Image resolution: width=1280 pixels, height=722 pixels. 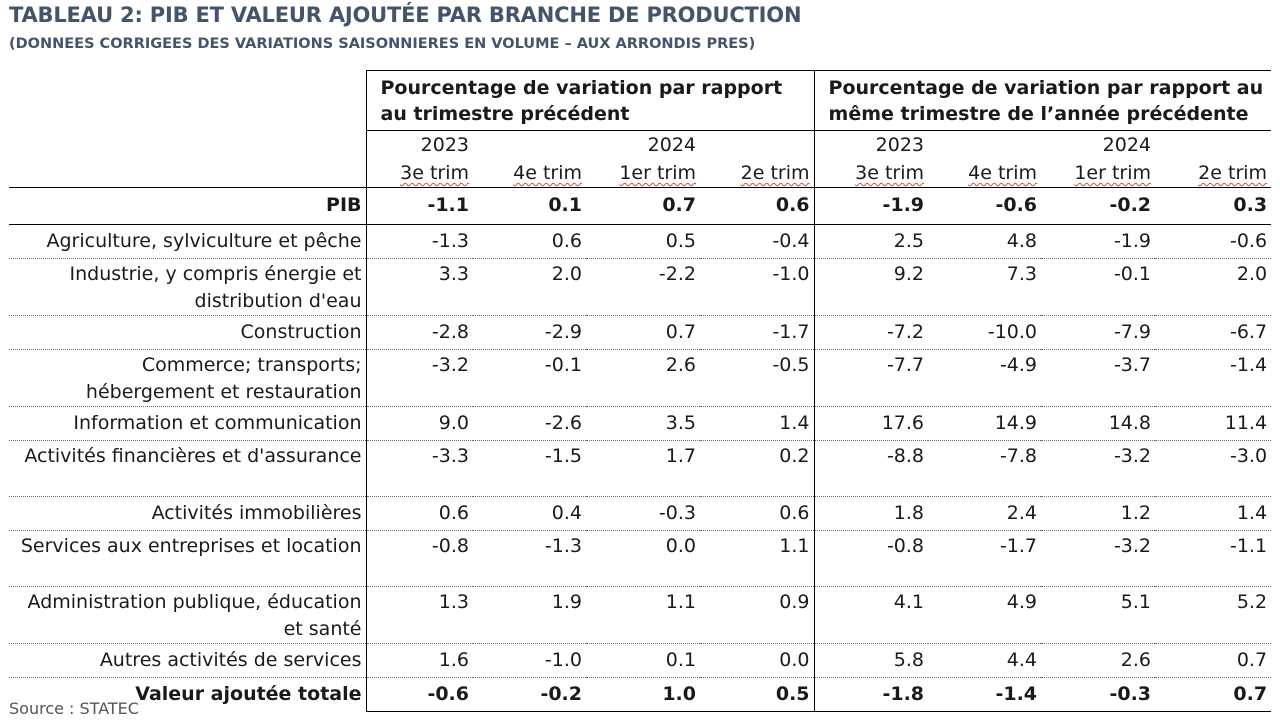 What do you see at coordinates (871, 332) in the screenshot?
I see `value-cell: -7.2` at bounding box center [871, 332].